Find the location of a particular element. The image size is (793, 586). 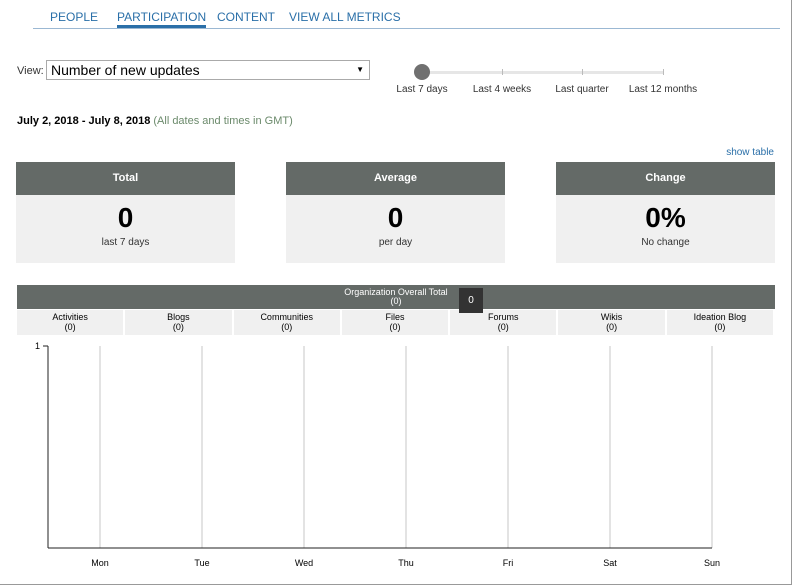

card-title: Total is located at coordinates (125, 178).